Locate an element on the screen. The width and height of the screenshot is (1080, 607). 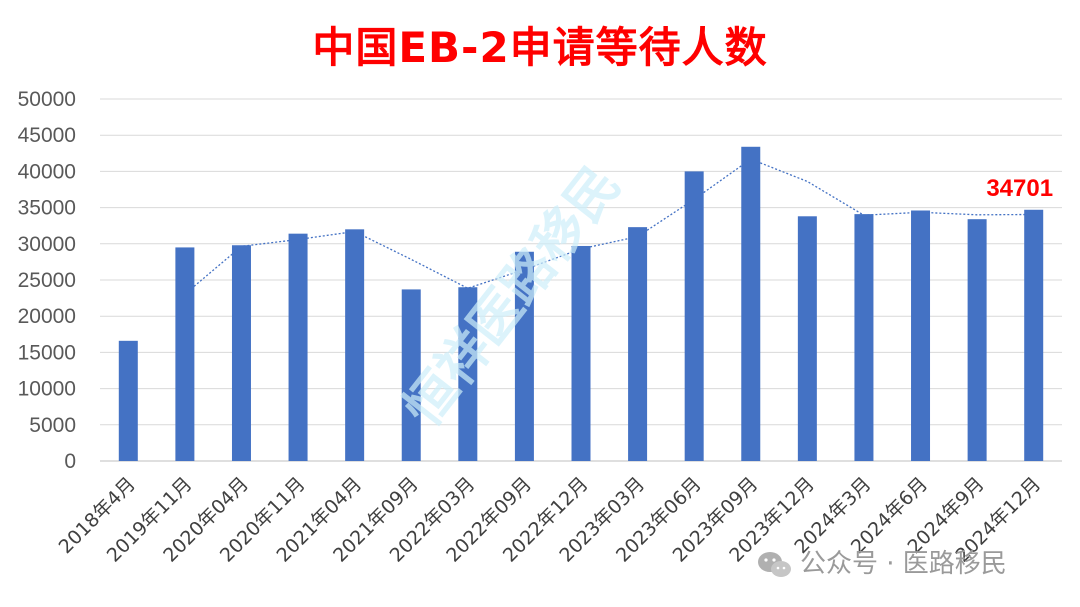
y-tick-label: 15000 is located at coordinates (47, 352).